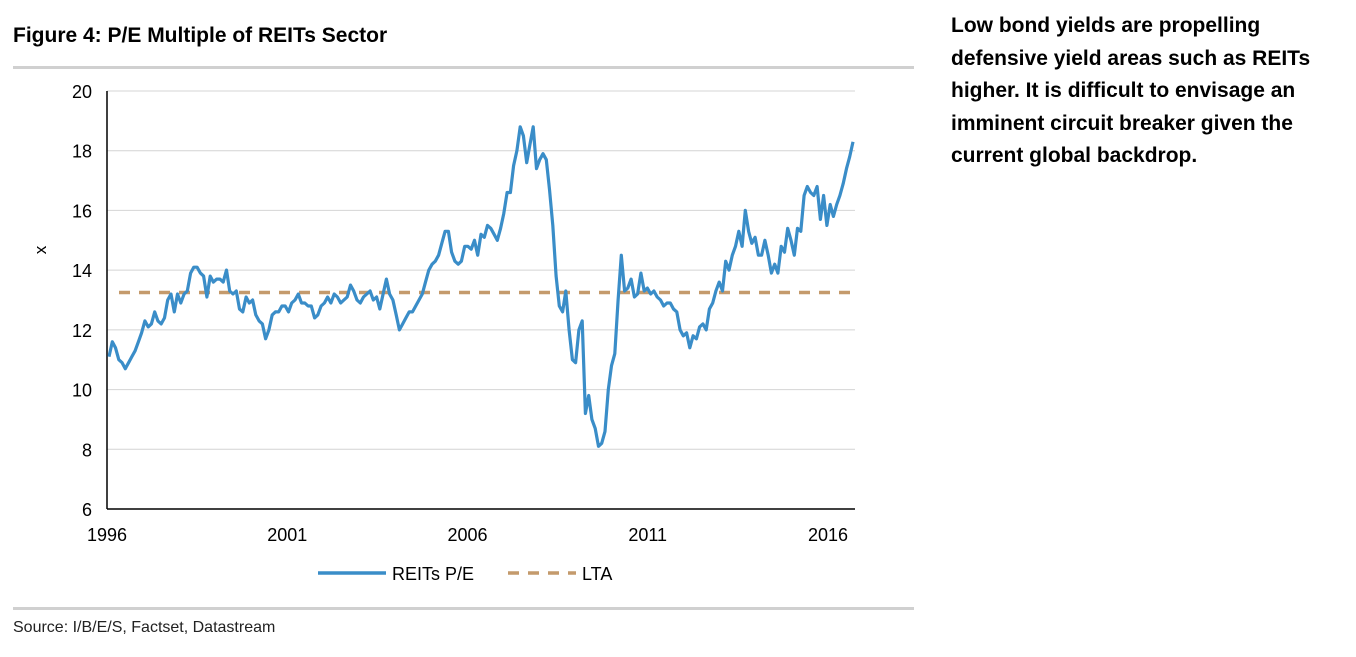 Image resolution: width=1356 pixels, height=657 pixels. Describe the element at coordinates (82, 331) in the screenshot. I see `y-tick-12: 12` at that location.